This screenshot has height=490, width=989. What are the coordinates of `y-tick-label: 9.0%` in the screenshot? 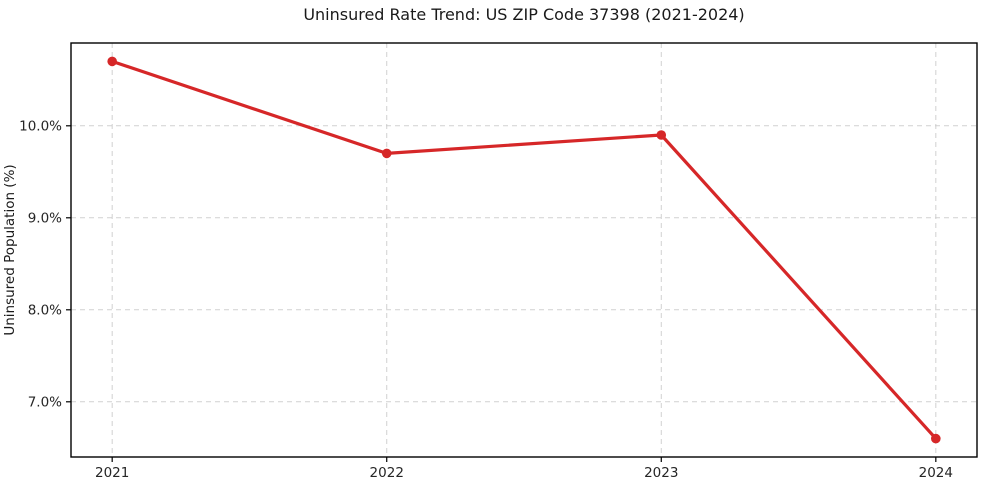 It's located at (45, 218).